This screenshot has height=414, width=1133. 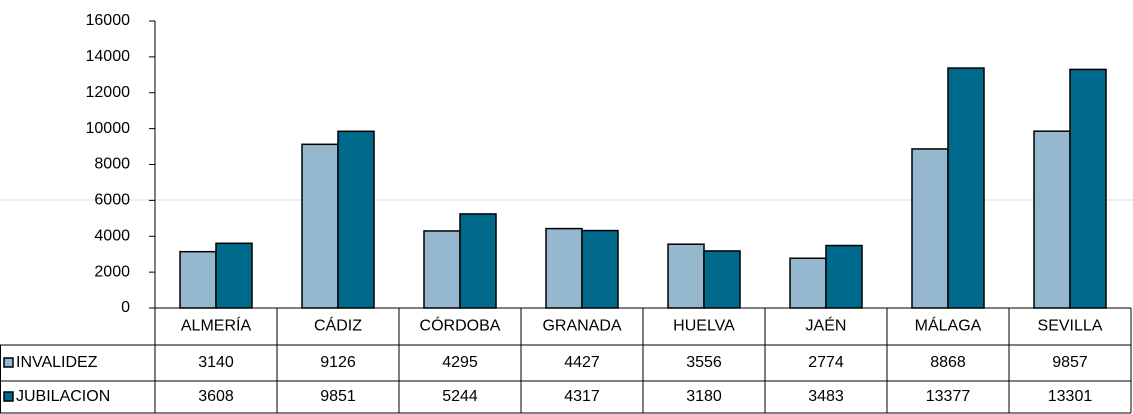 What do you see at coordinates (125, 307) in the screenshot?
I see `y-tick-label: 0` at bounding box center [125, 307].